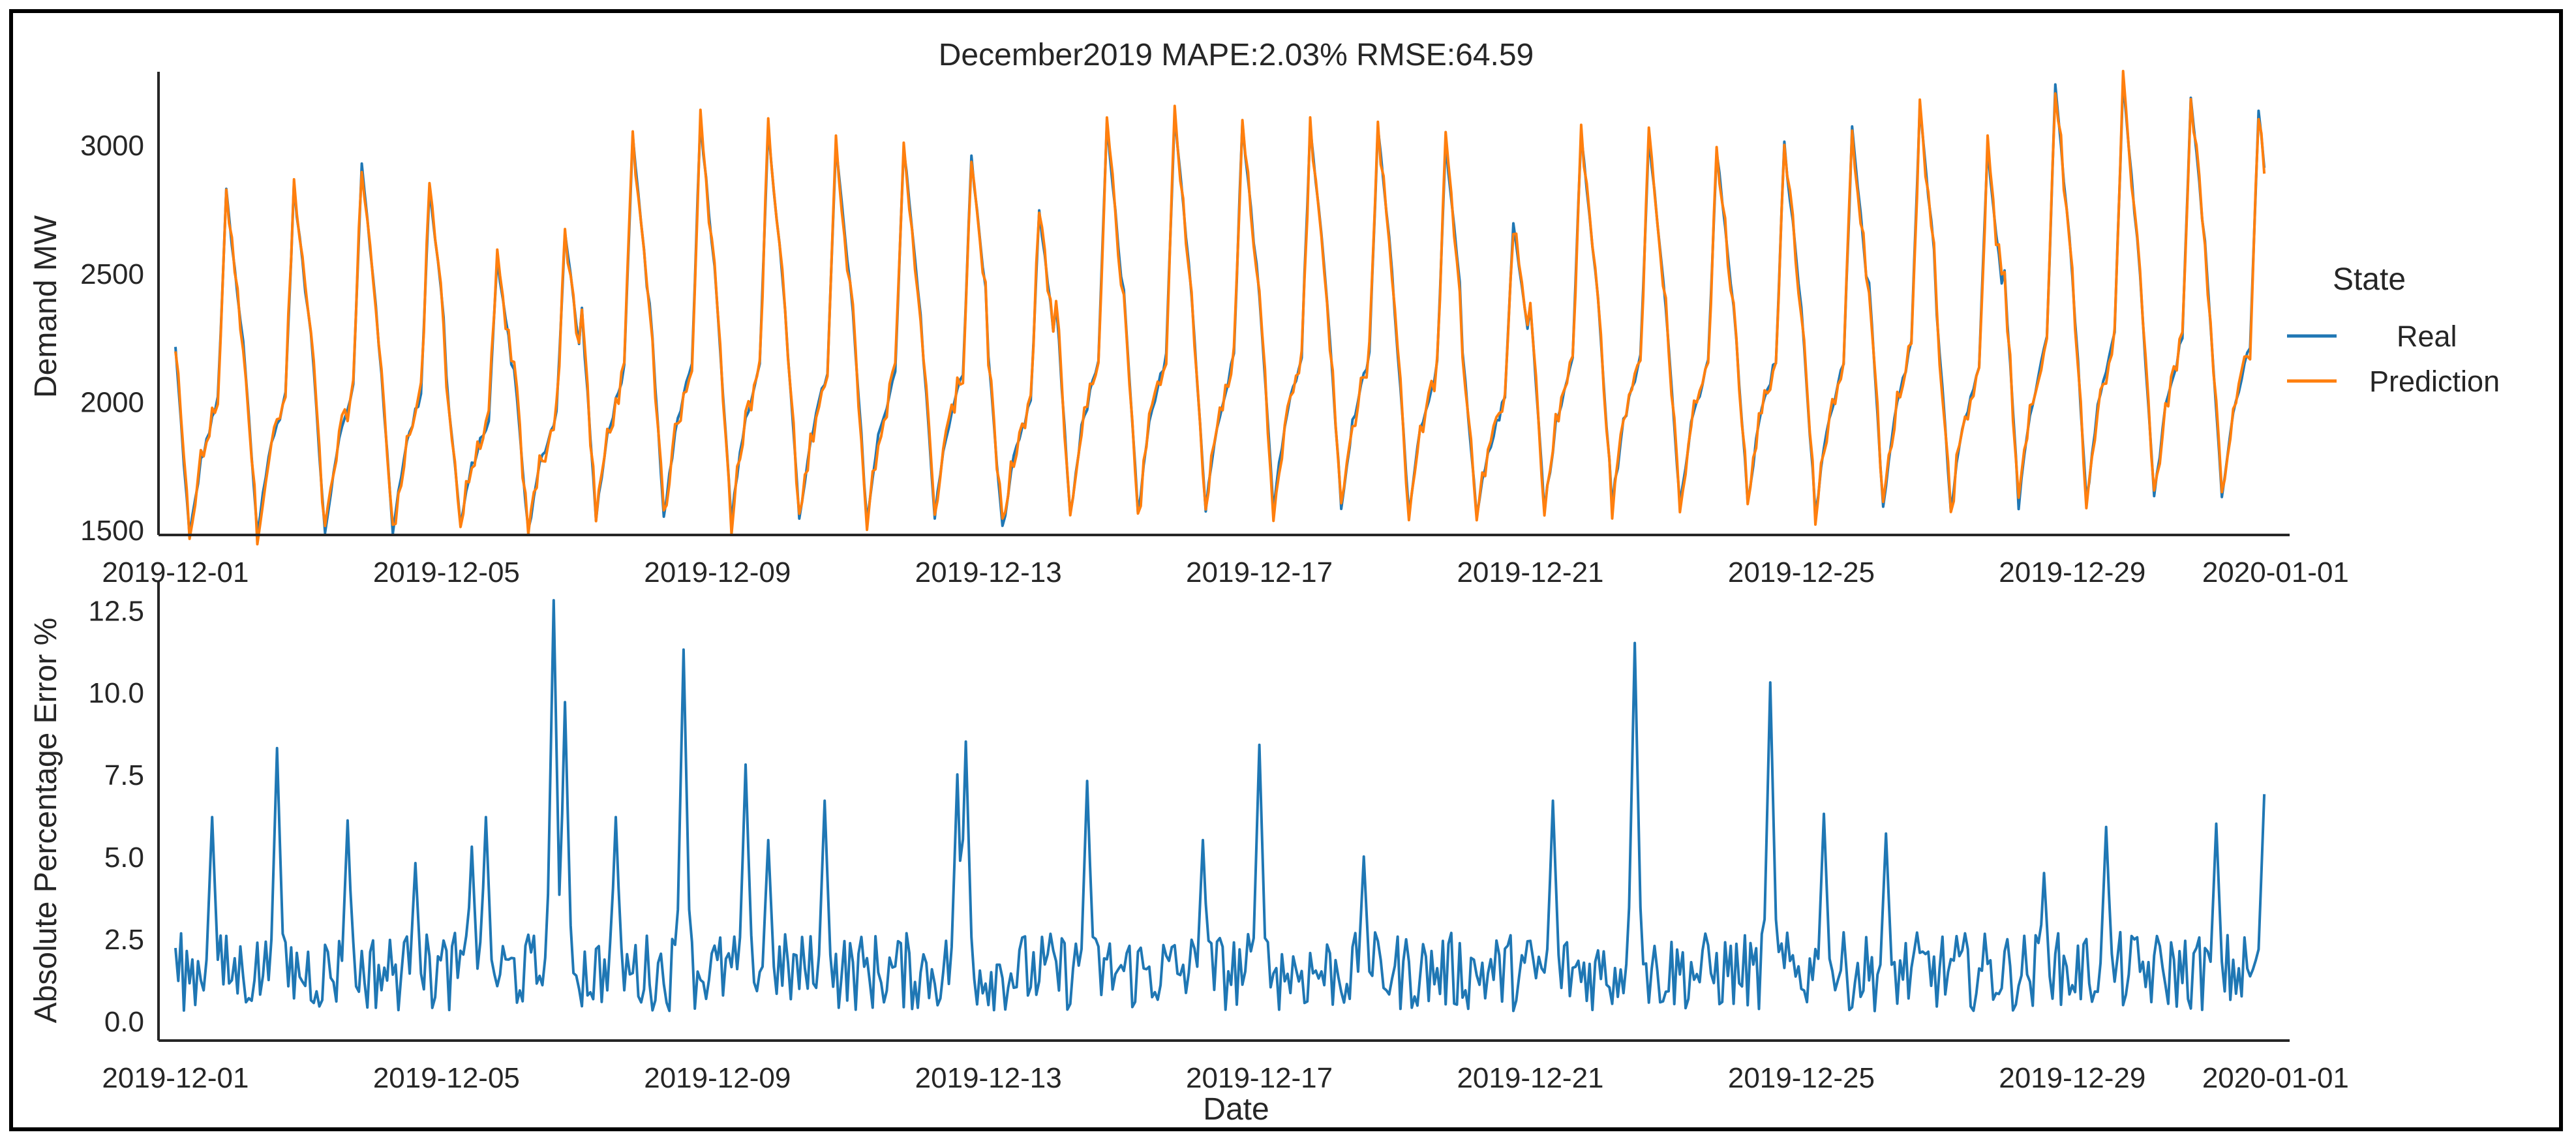 Image resolution: width=2576 pixels, height=1143 pixels. What do you see at coordinates (176, 572) in the screenshot?
I see `top-x-tick-label: 2019-12-01` at bounding box center [176, 572].